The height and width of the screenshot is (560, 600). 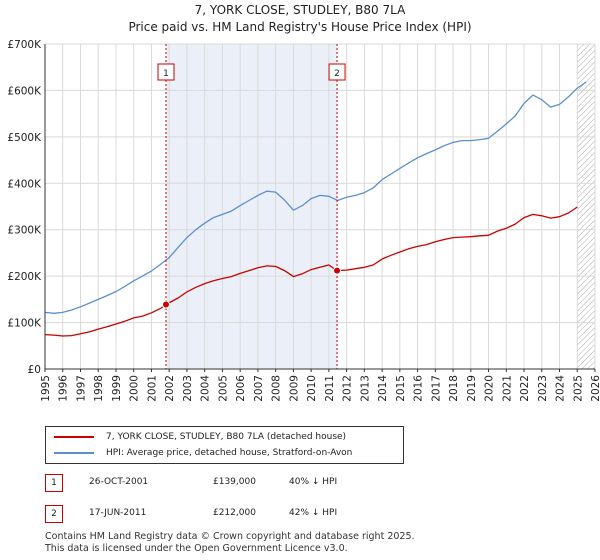 I want to click on x-tick-label-2013: 2013, so click(x=365, y=388).